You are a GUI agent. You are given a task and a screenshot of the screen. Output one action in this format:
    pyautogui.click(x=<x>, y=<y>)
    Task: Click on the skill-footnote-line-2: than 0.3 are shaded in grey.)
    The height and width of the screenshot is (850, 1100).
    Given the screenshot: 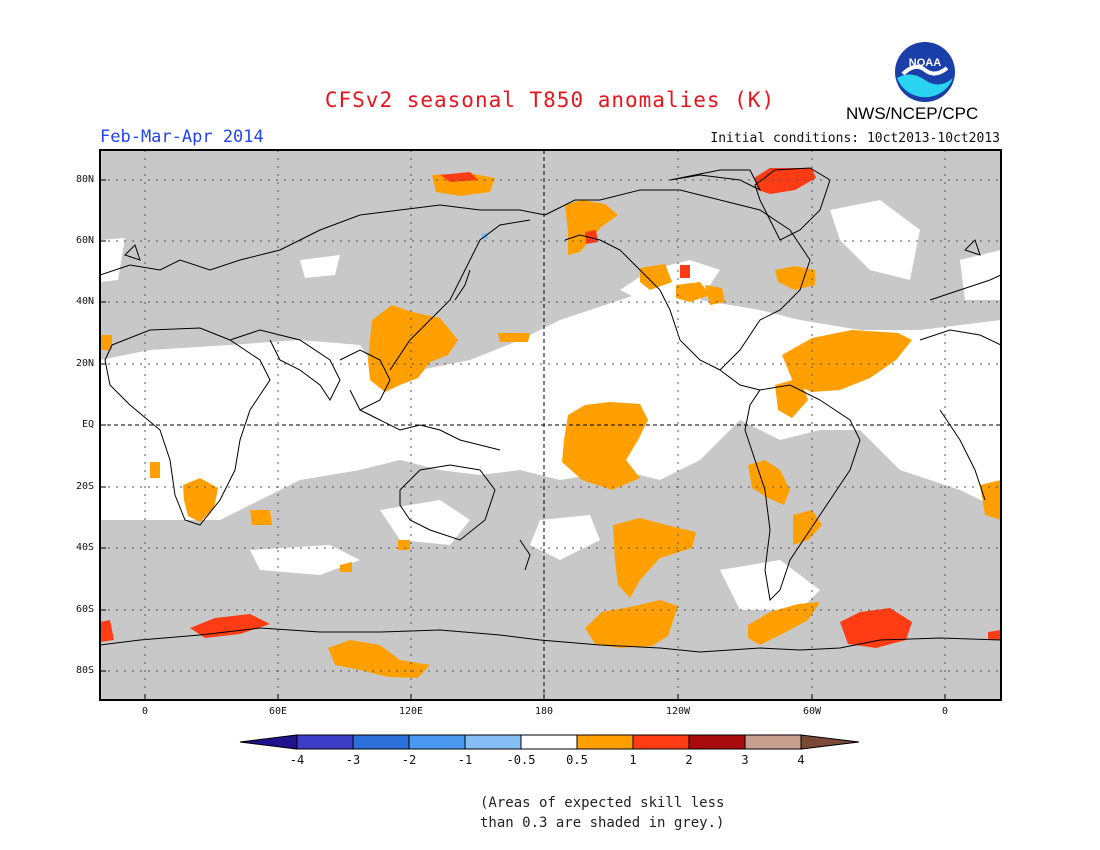 What is the action you would take?
    pyautogui.click(x=602, y=823)
    